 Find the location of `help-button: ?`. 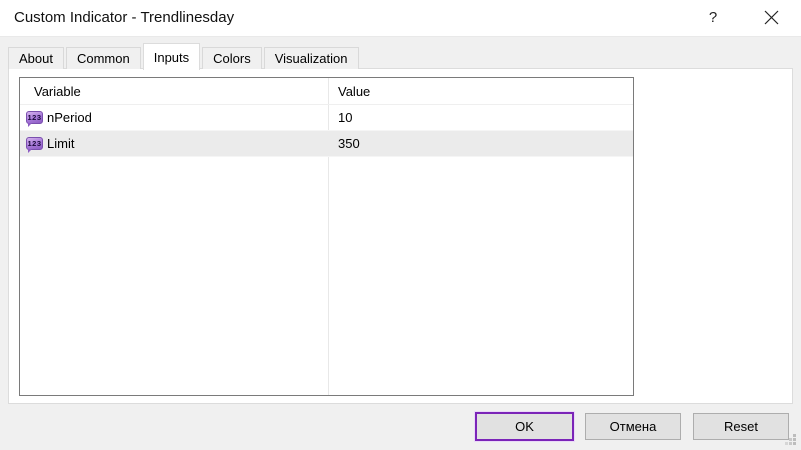

help-button: ? is located at coordinates (713, 17).